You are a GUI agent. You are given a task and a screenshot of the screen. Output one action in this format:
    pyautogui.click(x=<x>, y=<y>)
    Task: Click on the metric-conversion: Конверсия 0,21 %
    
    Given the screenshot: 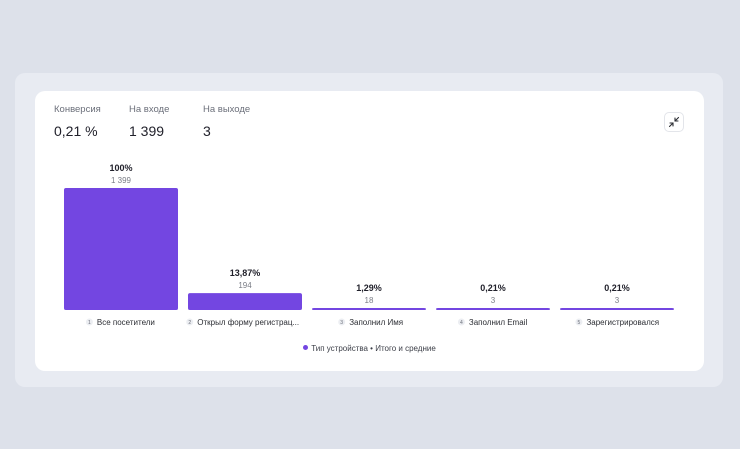 What is the action you would take?
    pyautogui.click(x=77, y=121)
    